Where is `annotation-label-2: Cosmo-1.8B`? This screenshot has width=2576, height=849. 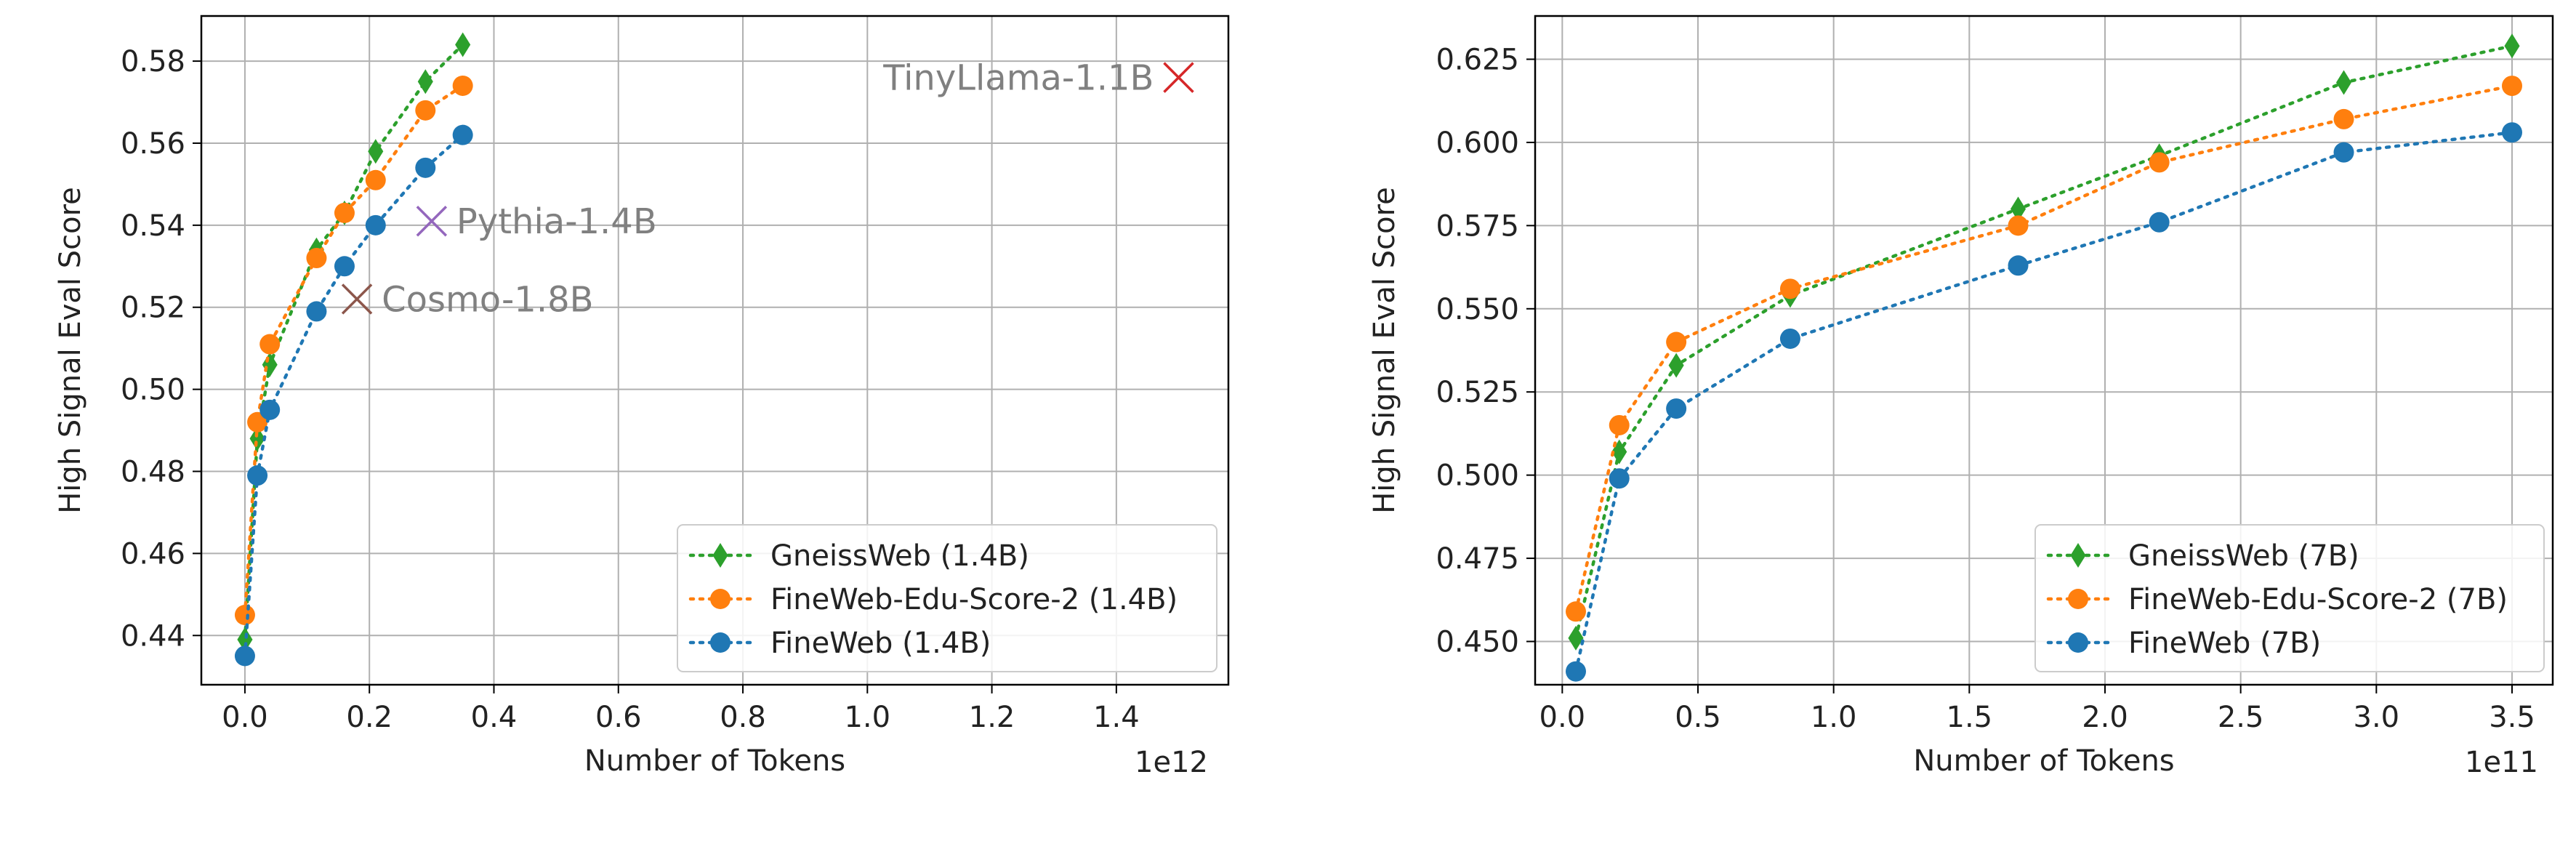
annotation-label-2: Cosmo-1.8B is located at coordinates (488, 299).